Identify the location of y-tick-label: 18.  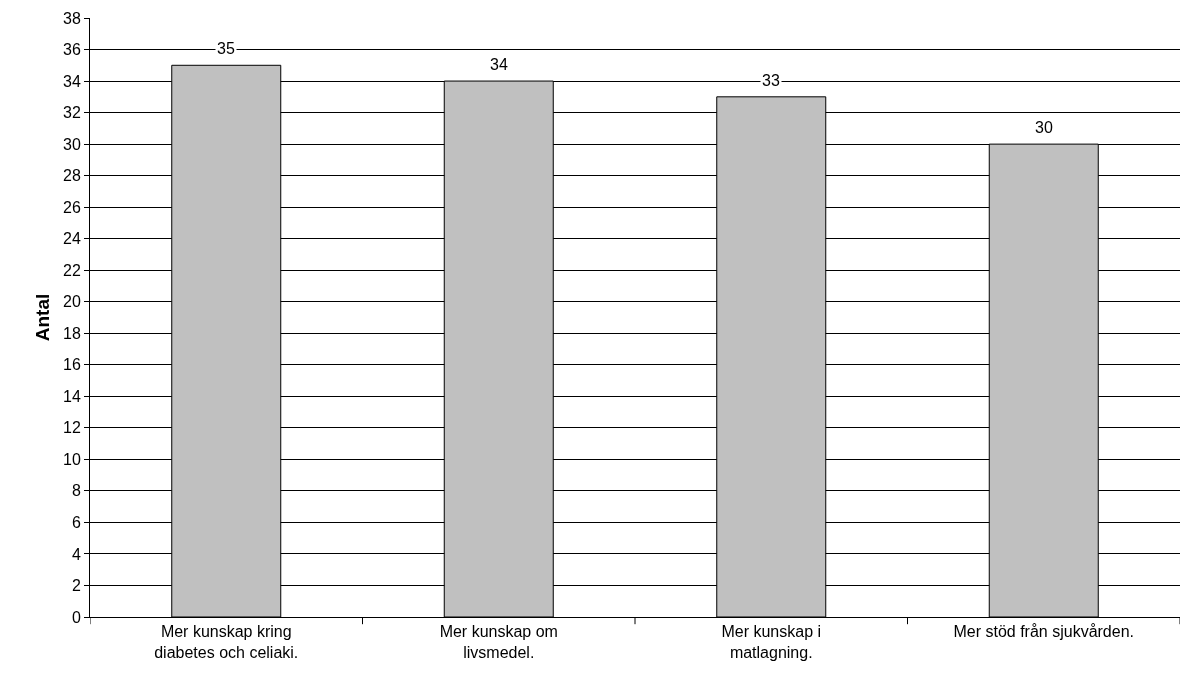
(72, 333).